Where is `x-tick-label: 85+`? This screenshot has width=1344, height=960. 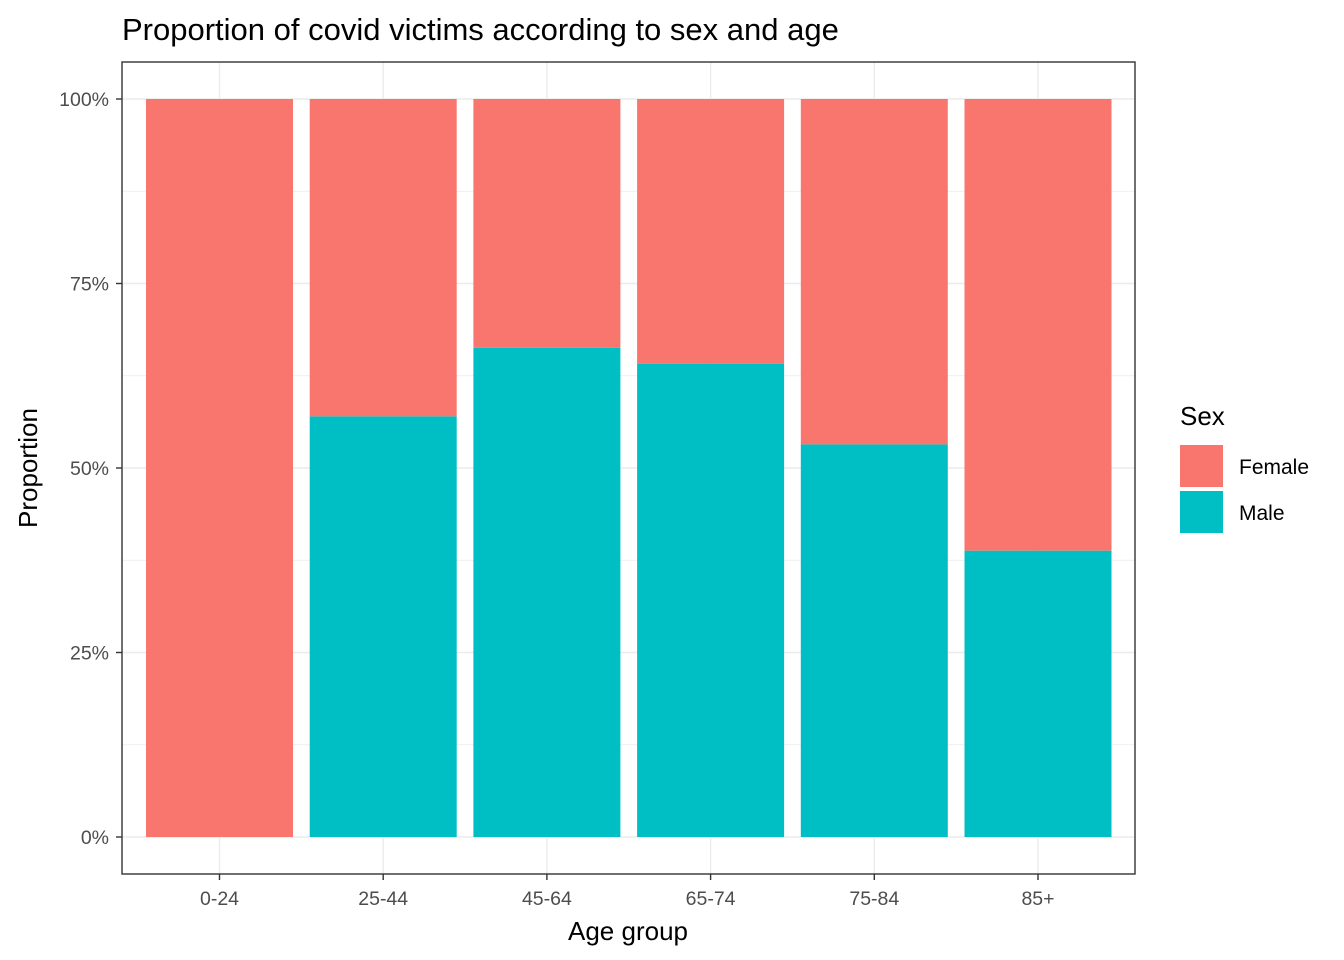 x-tick-label: 85+ is located at coordinates (1037, 899).